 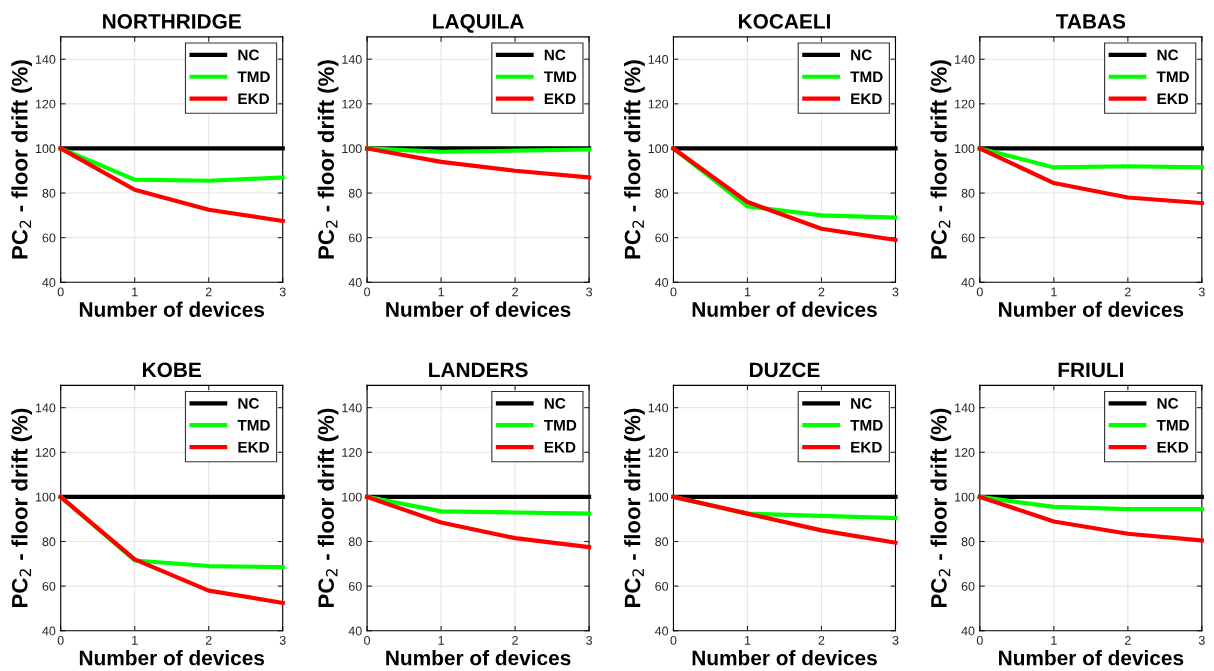 I want to click on chart-title: KOBE, so click(x=172, y=370).